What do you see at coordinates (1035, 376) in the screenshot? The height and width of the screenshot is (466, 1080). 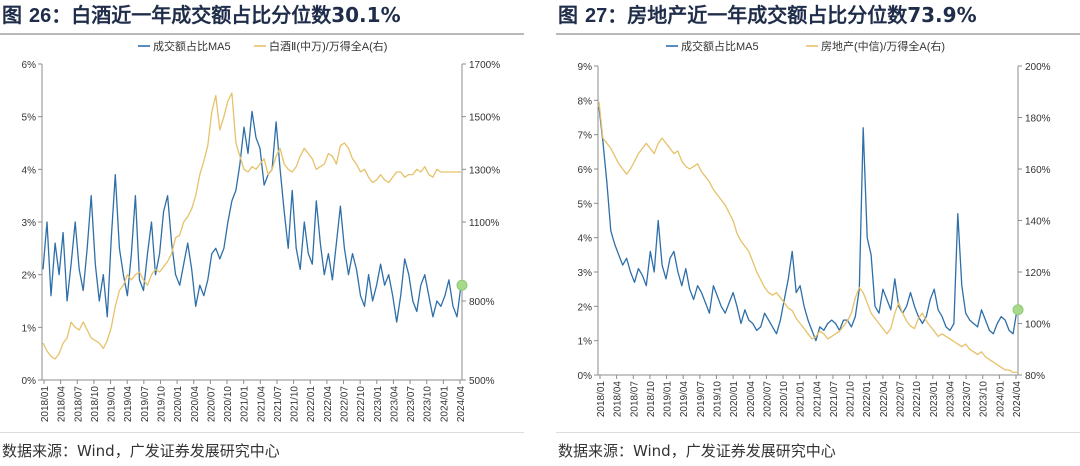 I see `right-tick-label: 80%` at bounding box center [1035, 376].